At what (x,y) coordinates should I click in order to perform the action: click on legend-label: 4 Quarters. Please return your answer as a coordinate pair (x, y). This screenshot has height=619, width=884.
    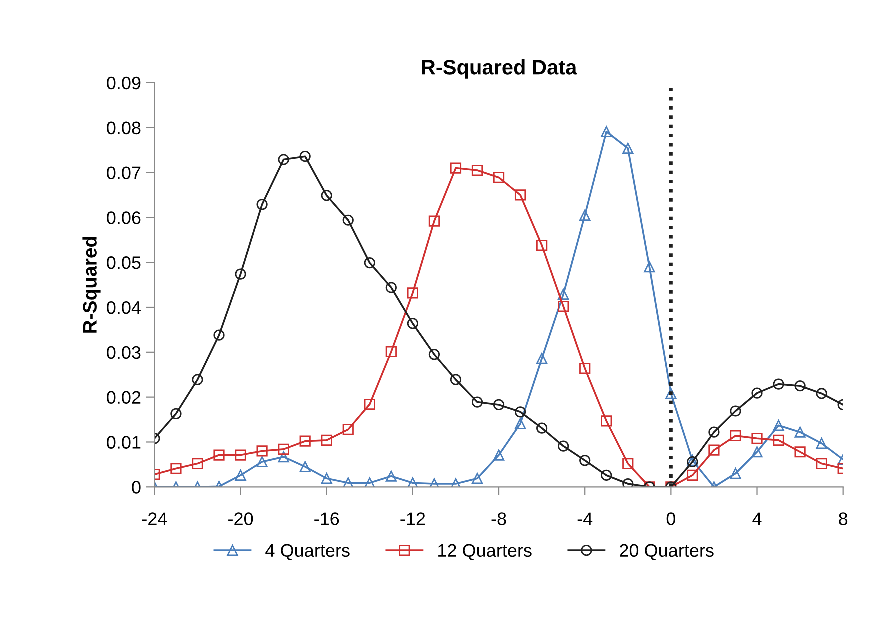
    Looking at the image, I should click on (308, 552).